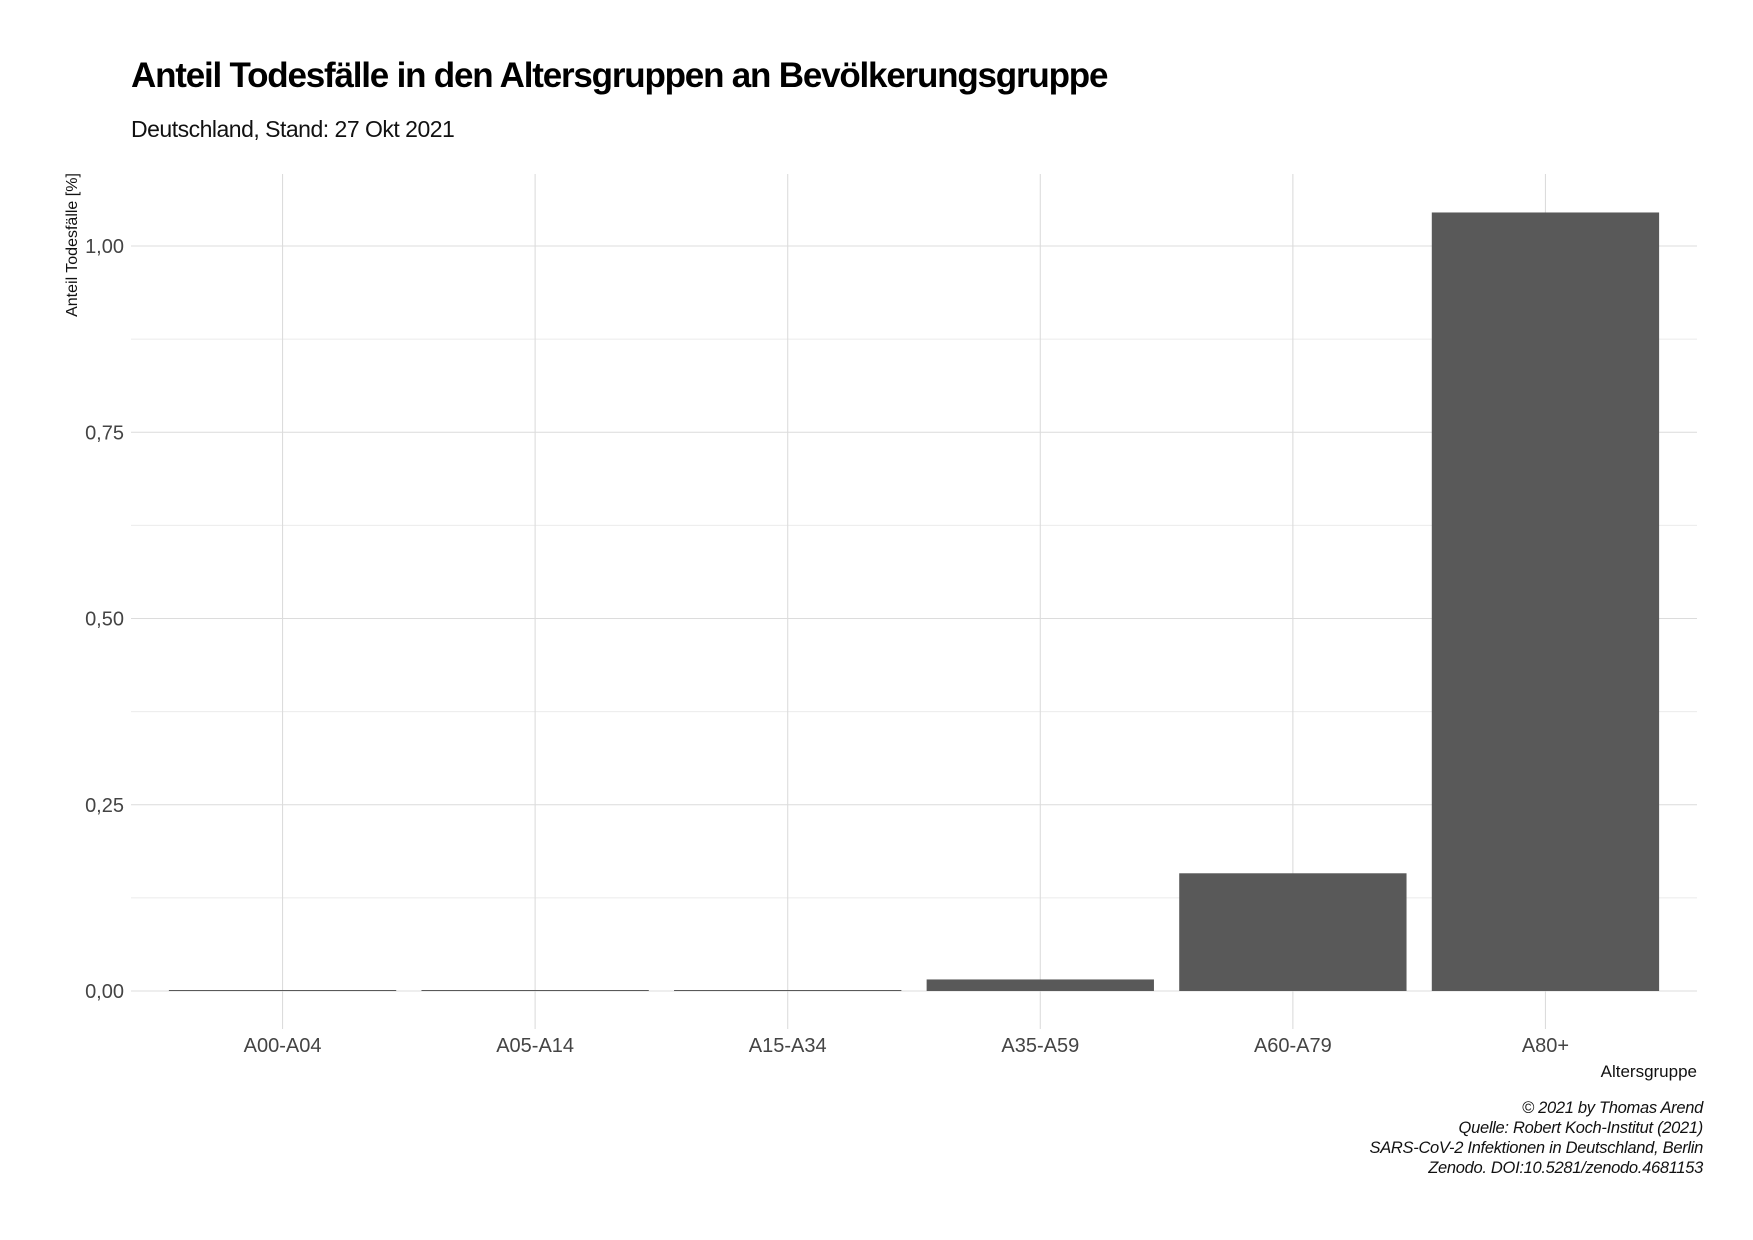  I want to click on x-tick-label: A35-A59, so click(1040, 1046).